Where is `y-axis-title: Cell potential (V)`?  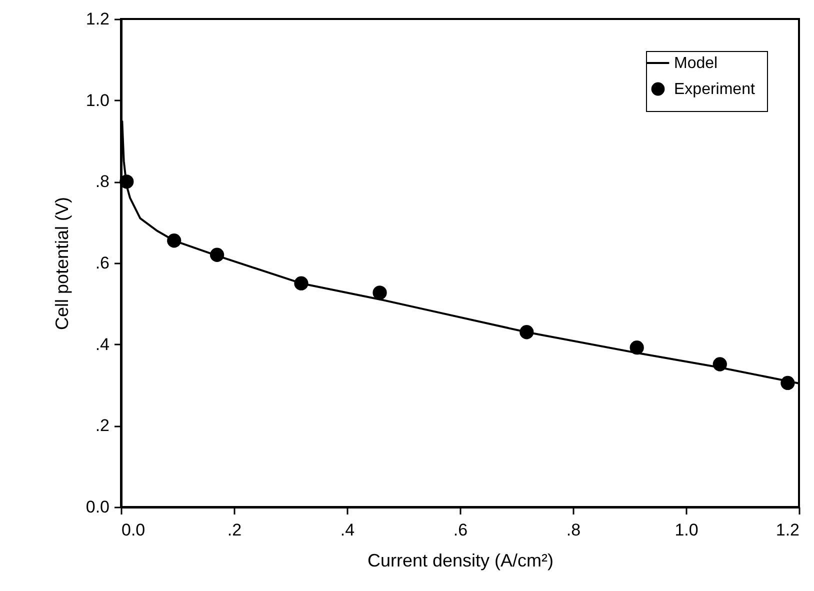 y-axis-title: Cell potential (V) is located at coordinates (62, 263).